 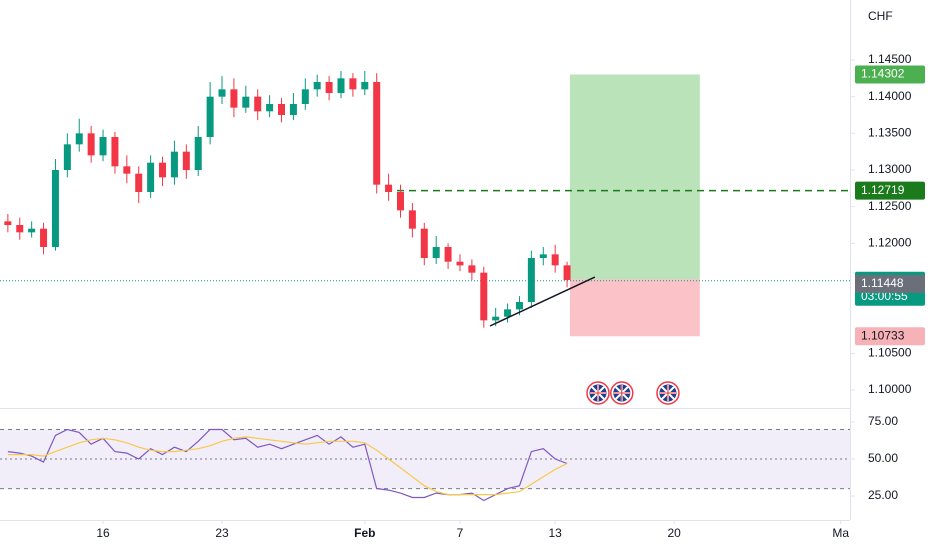 I want to click on y-tick-label: 1.14000, so click(x=890, y=96).